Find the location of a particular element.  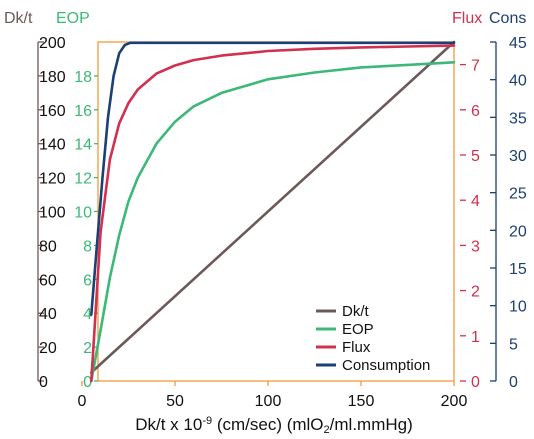

eop-tick-label: 0 is located at coordinates (87, 382).